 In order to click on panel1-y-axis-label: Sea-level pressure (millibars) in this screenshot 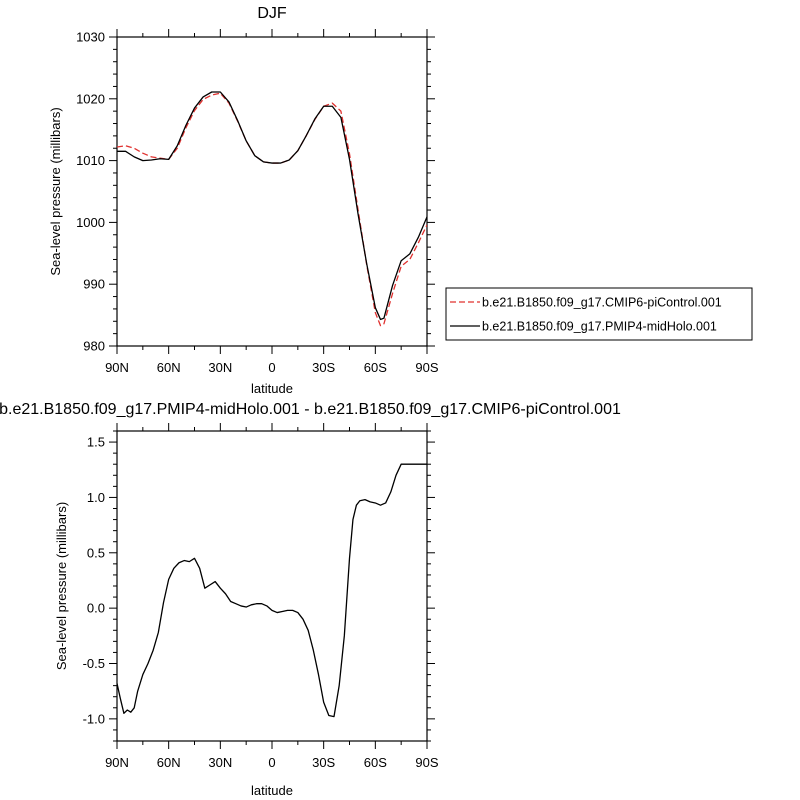, I will do `click(55, 191)`.